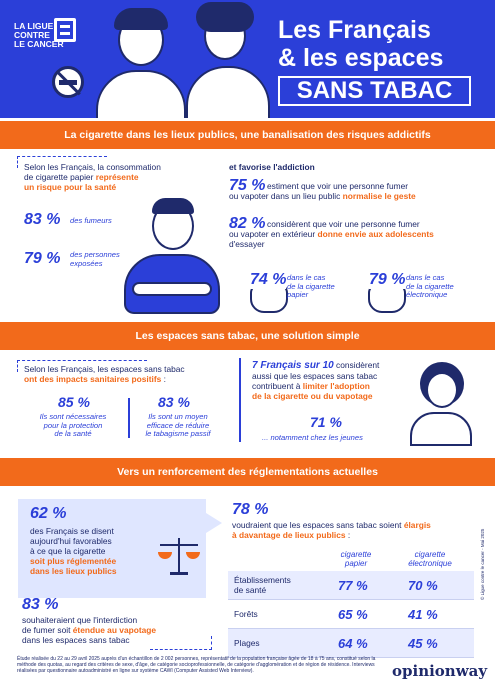 This screenshot has width=495, height=700. What do you see at coordinates (60, 177) in the screenshot?
I see `text-span: de cigarette papier` at bounding box center [60, 177].